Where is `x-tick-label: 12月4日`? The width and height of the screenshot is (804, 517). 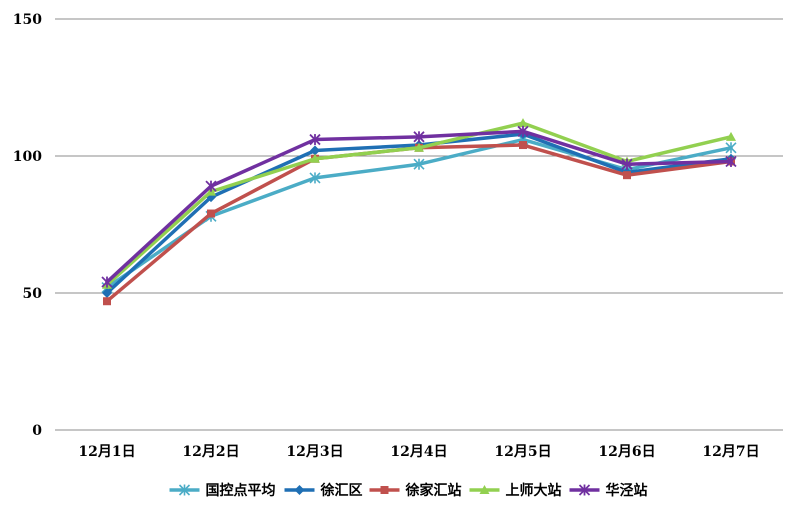
x-tick-label: 12月4日 is located at coordinates (418, 452).